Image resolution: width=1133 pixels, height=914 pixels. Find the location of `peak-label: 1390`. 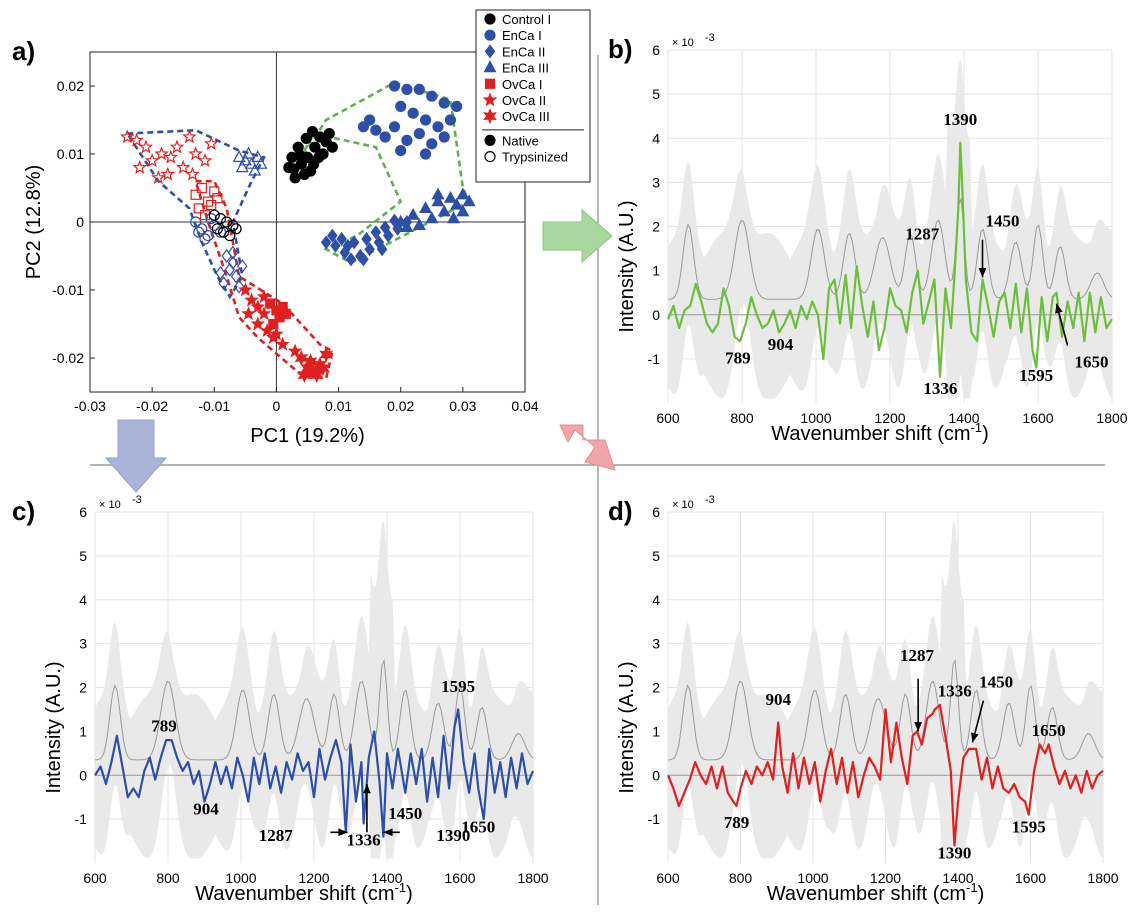

peak-label: 1390 is located at coordinates (954, 853).